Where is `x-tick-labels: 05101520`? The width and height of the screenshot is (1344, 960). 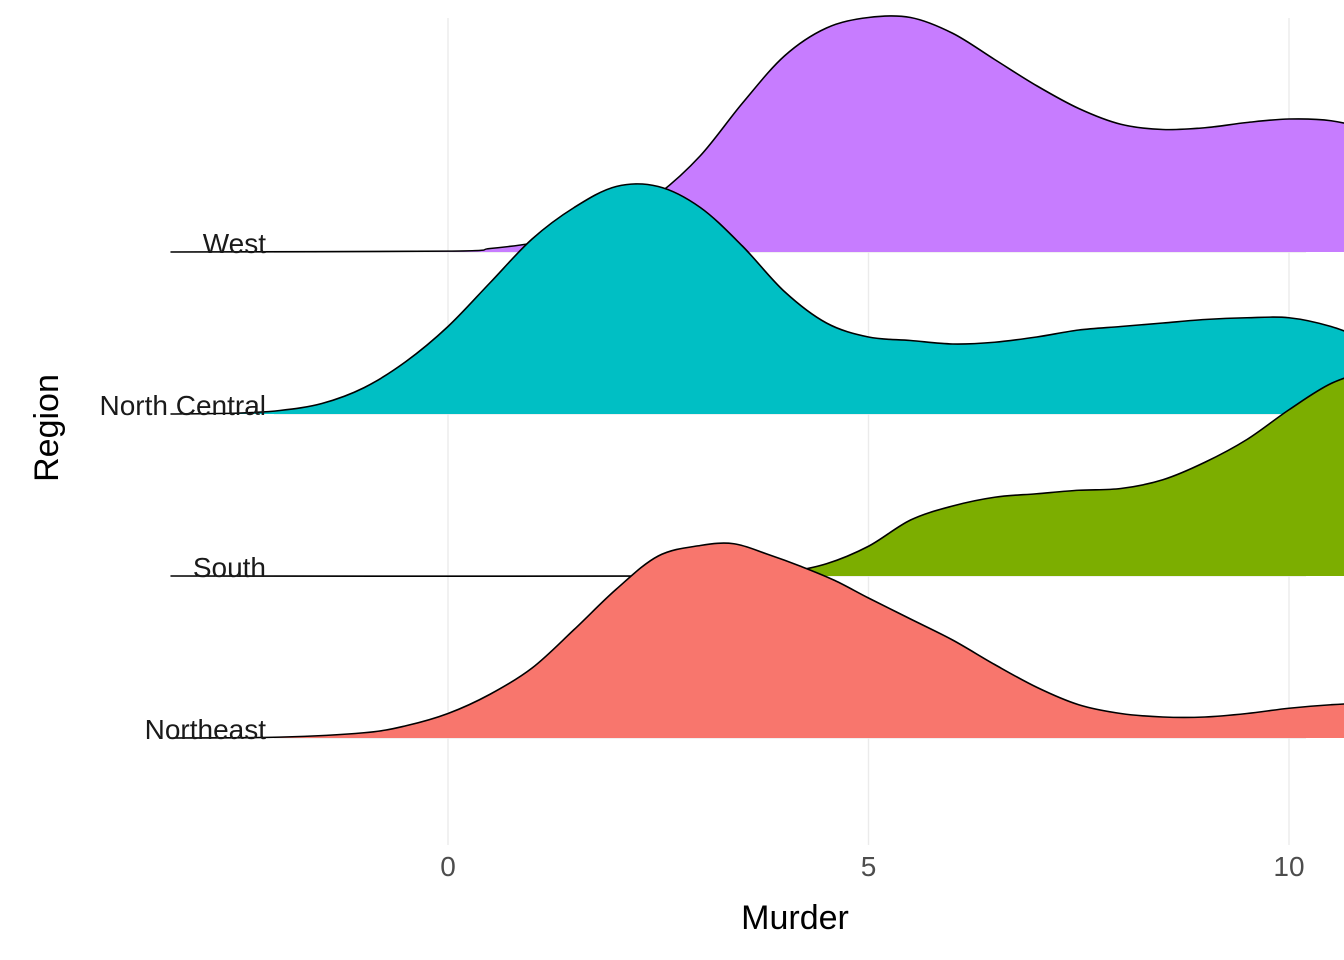
x-tick-labels: 05101520 is located at coordinates (872, 866).